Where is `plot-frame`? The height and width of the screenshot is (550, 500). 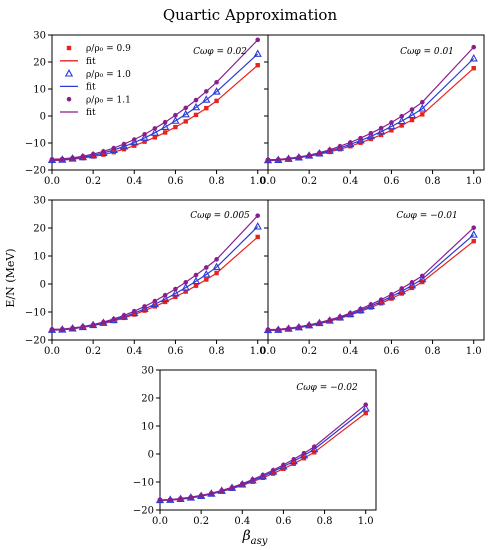 plot-frame is located at coordinates (376, 270).